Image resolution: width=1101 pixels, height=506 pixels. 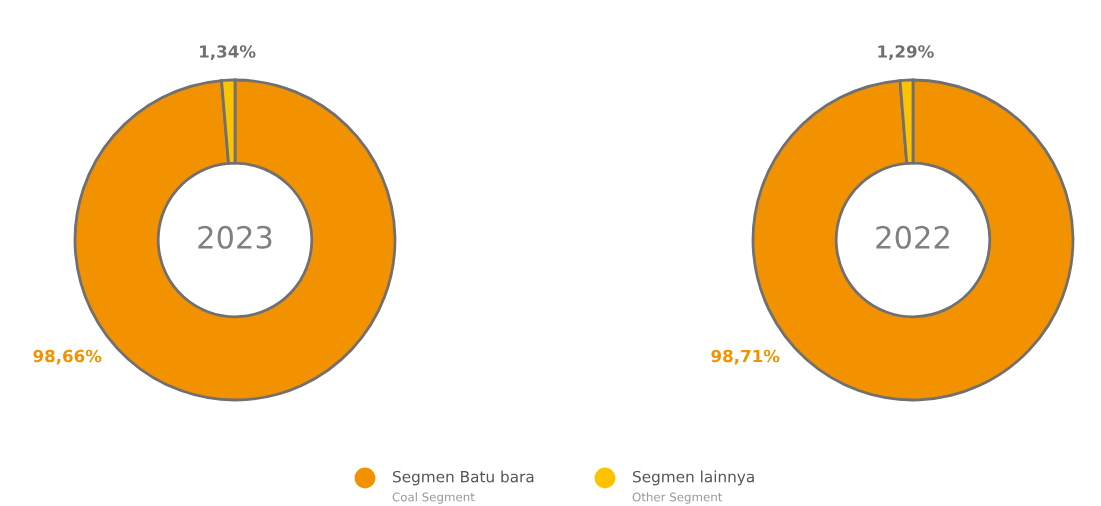 I want to click on data-label: 98,66%, so click(x=67, y=357).